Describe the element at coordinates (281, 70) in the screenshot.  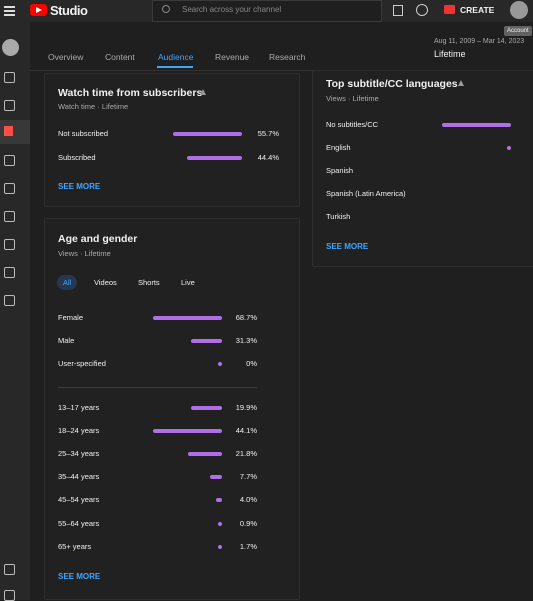
I see `tab-divider` at that location.